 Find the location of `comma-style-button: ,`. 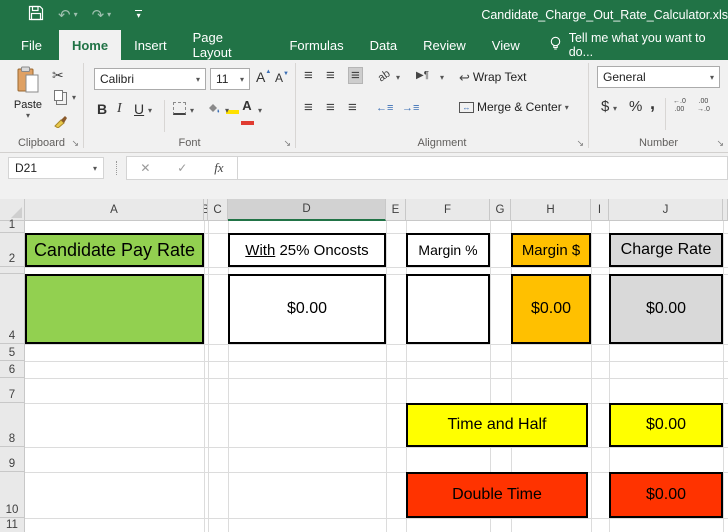

comma-style-button: , is located at coordinates (653, 103).